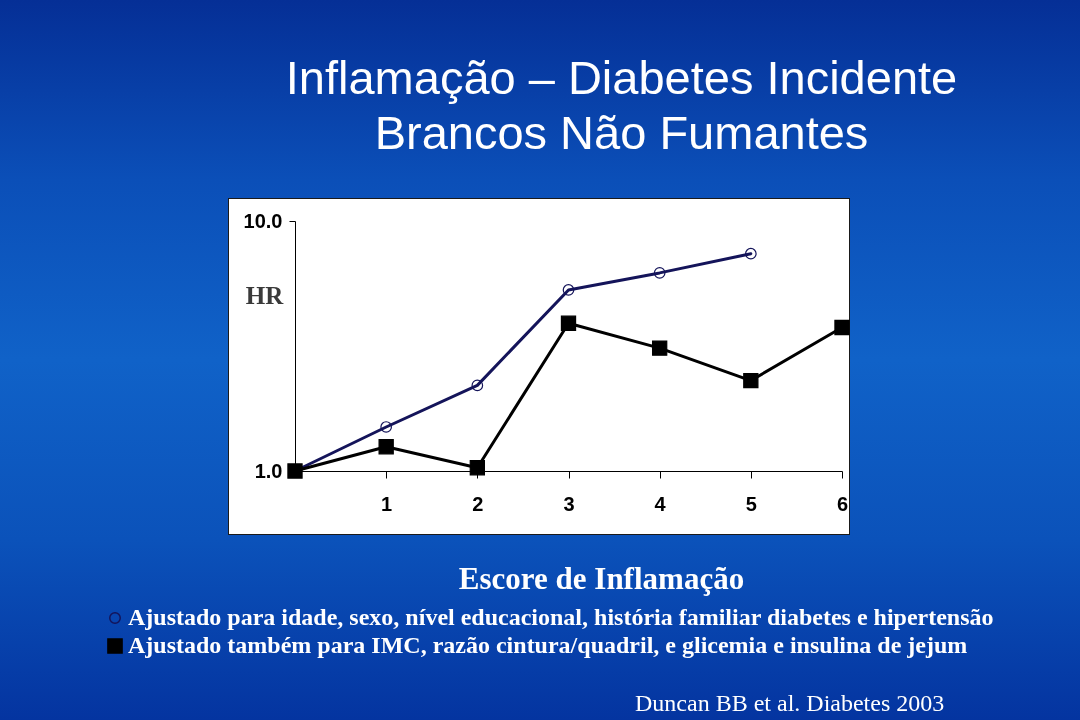 The image size is (1080, 720). I want to click on legend-label: Ajustado para idade, sexo, nível educacional, história familiar diabetes e hipertensão, so click(561, 617).